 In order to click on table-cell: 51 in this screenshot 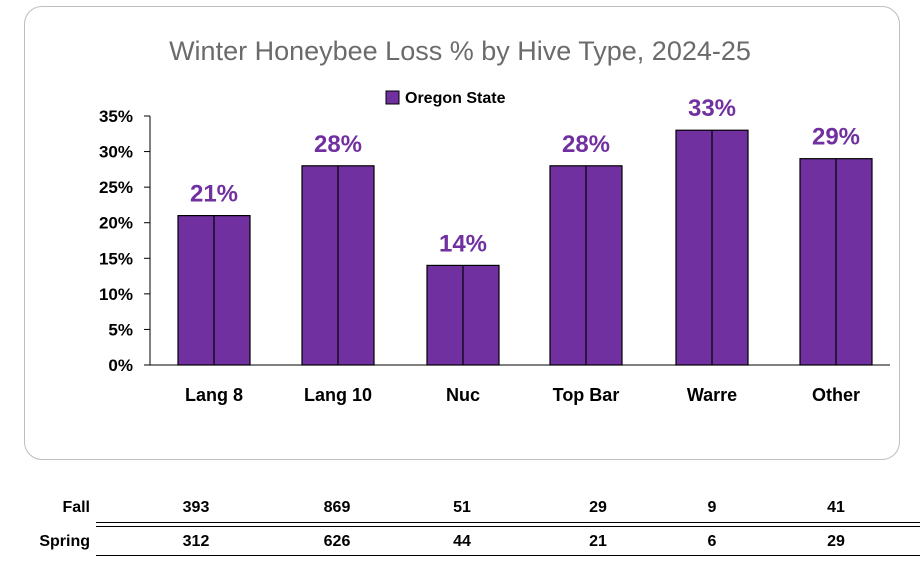, I will do `click(462, 507)`.